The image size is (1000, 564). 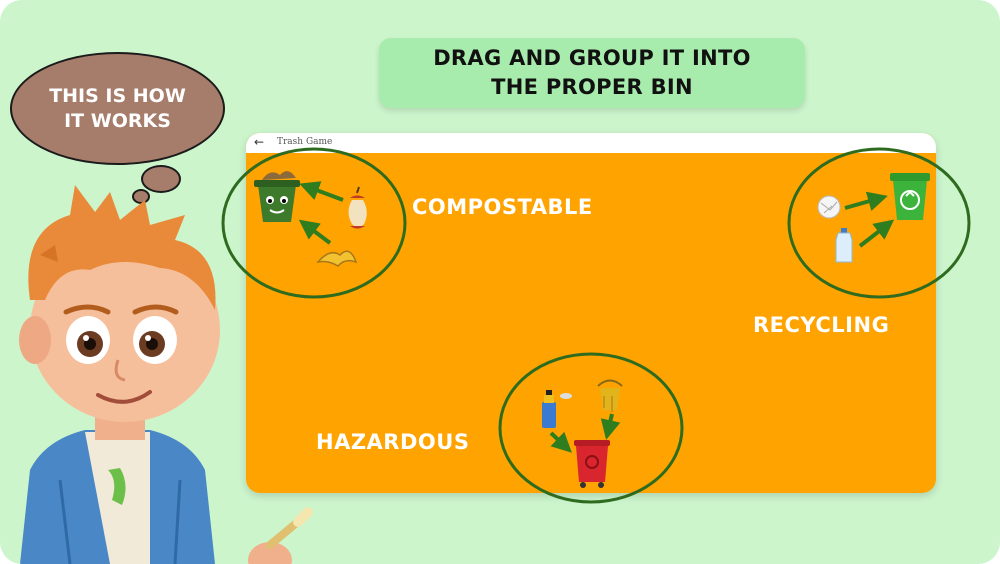 What do you see at coordinates (393, 442) in the screenshot?
I see `category-hazardous: HAZARDOUS` at bounding box center [393, 442].